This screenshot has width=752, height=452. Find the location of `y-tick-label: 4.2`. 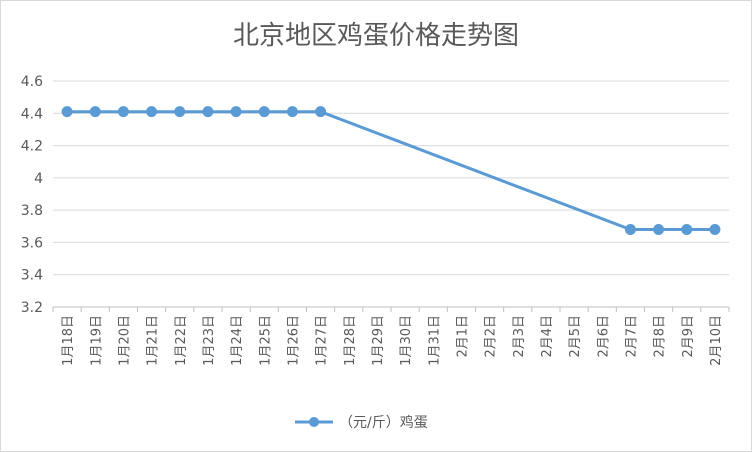

y-tick-label: 4.2 is located at coordinates (32, 147).